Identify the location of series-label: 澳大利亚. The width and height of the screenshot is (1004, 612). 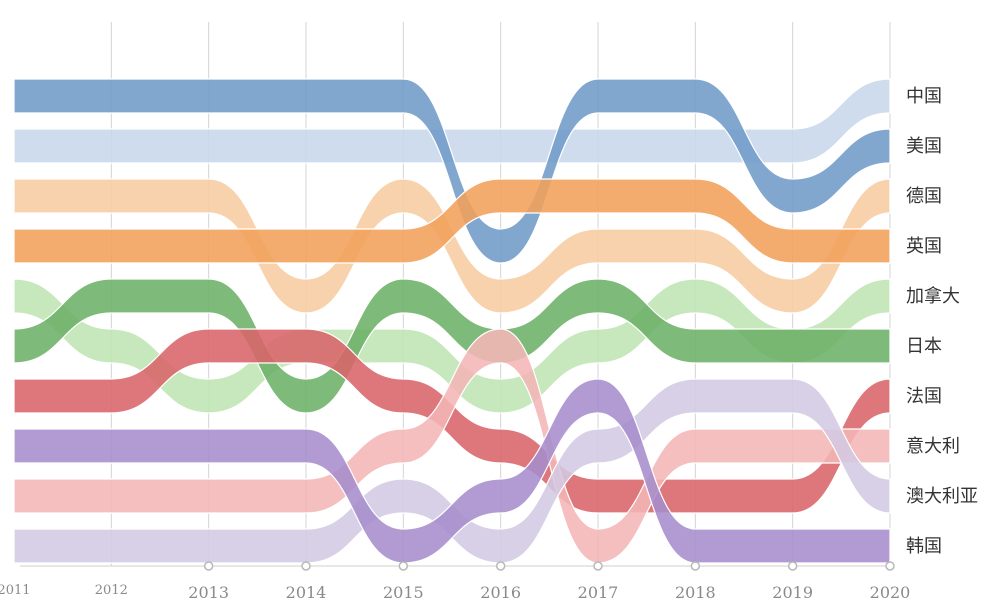
(942, 496).